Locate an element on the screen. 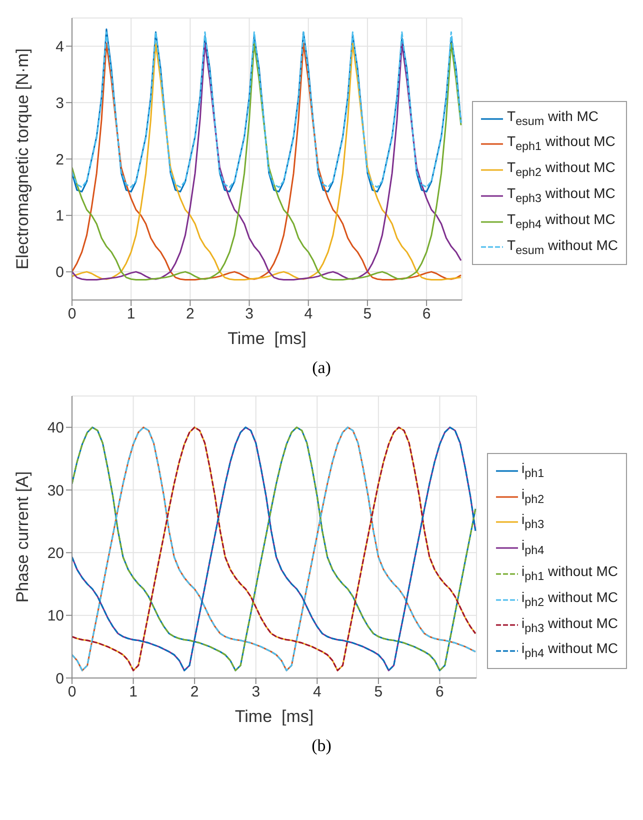 This screenshot has width=643, height=820. y-tick-label: 2 is located at coordinates (60, 159).